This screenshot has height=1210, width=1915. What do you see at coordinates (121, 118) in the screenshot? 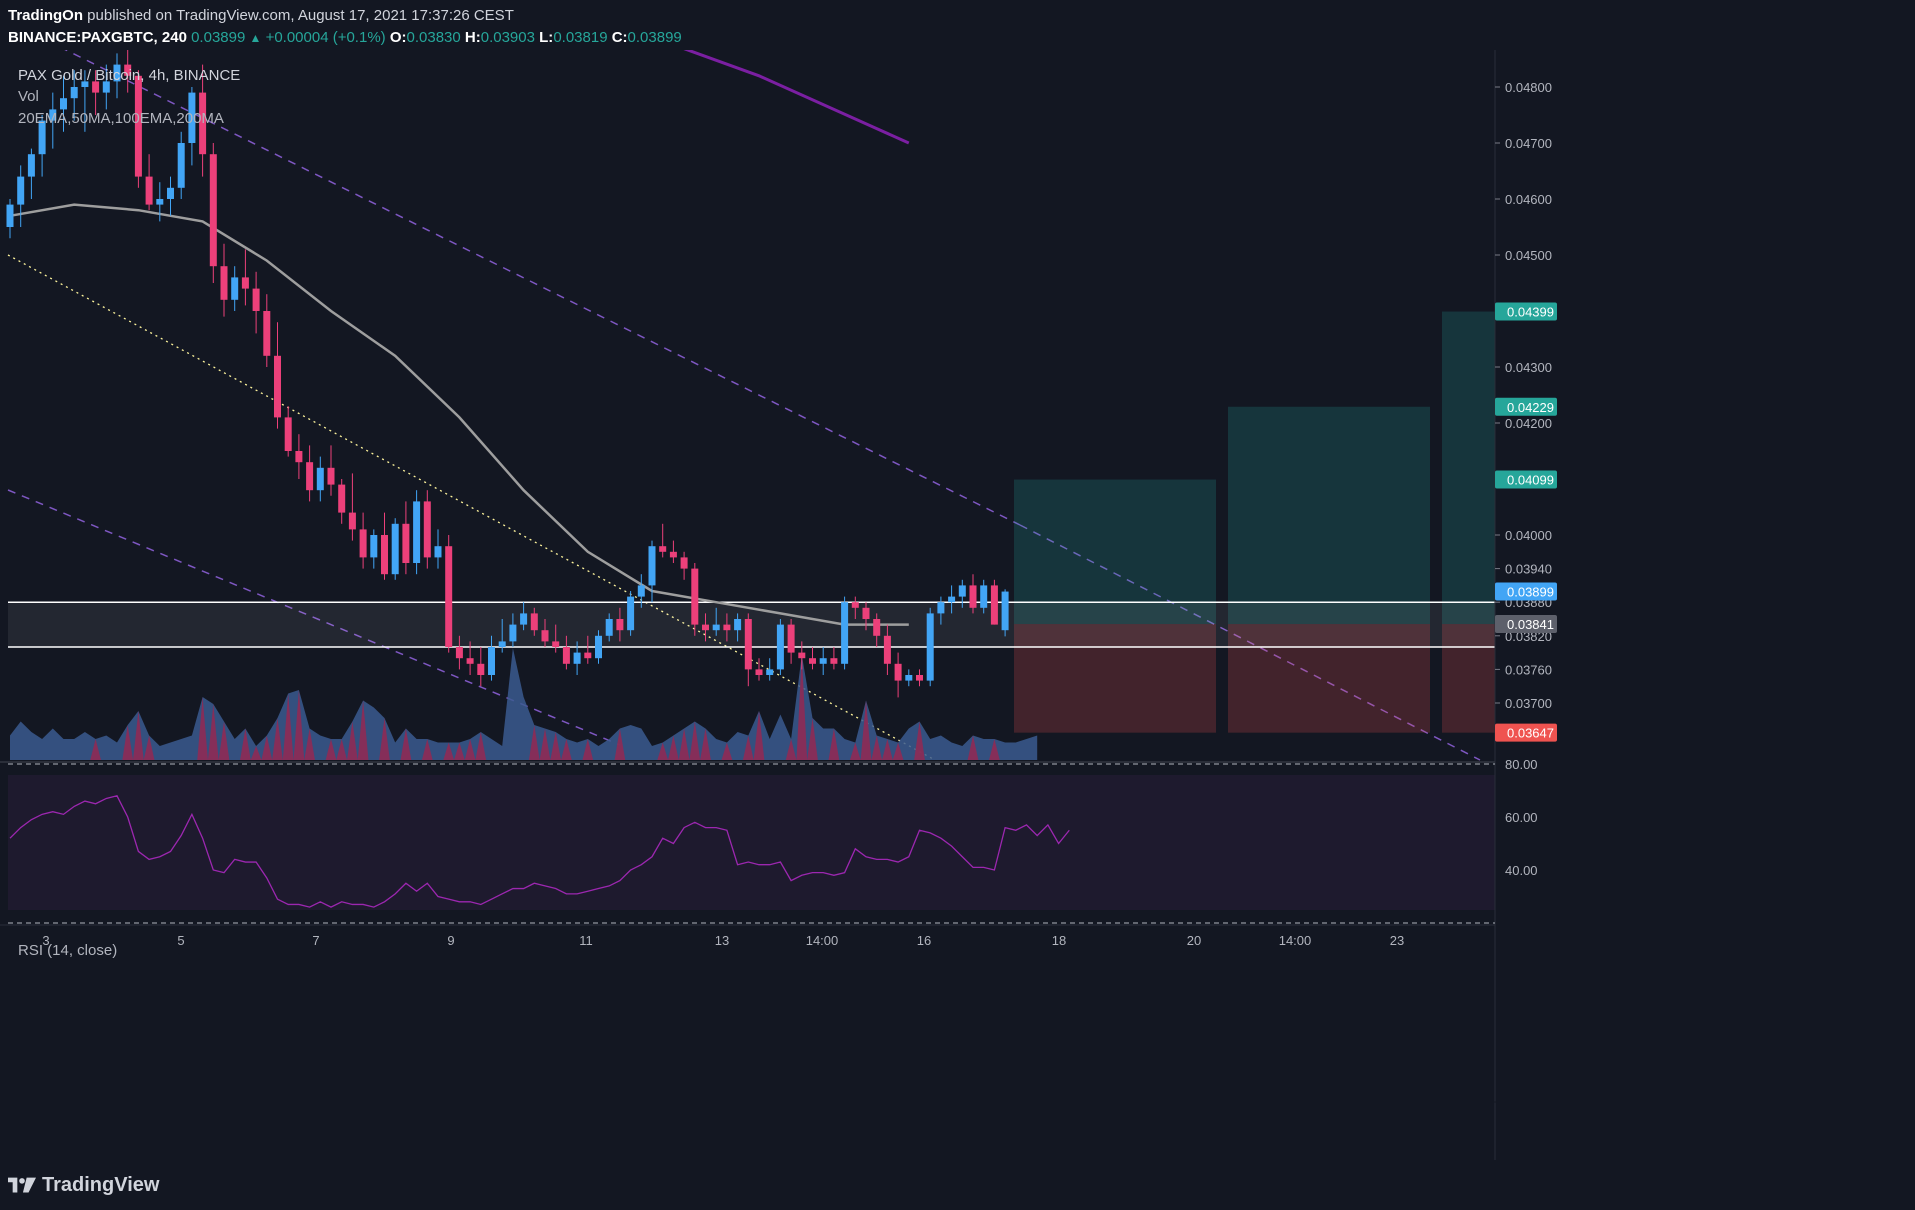
I see `ma-legend: 20EMA,50MA,100EMA,200MA` at bounding box center [121, 118].